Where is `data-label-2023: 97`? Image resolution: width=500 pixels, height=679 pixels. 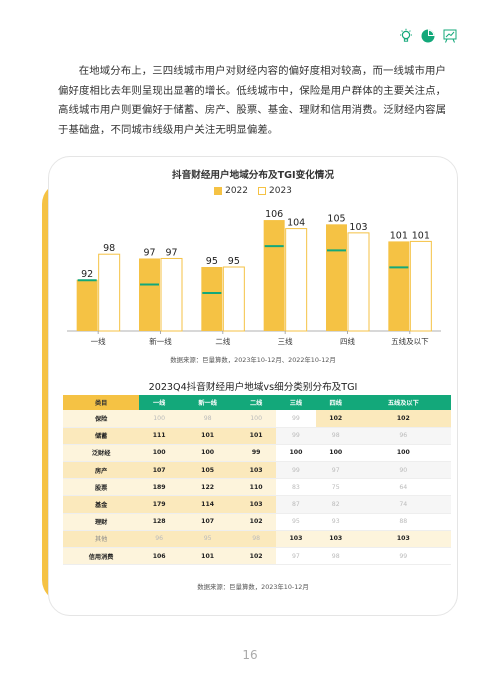 data-label-2023: 97 is located at coordinates (171, 252).